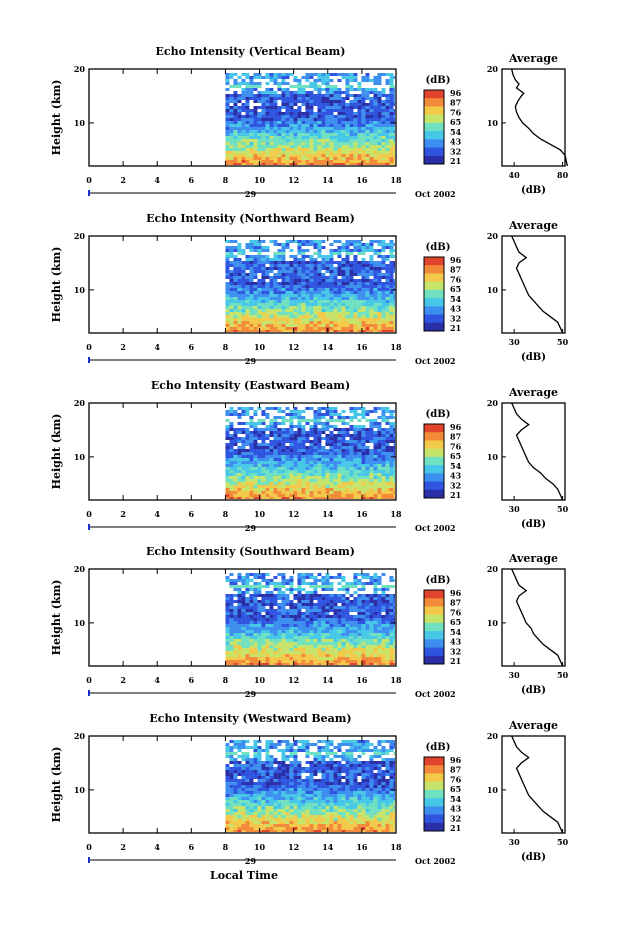 The image size is (617, 929). What do you see at coordinates (250, 718) in the screenshot?
I see `panel-title: Echo Intensity (Westward Beam)` at bounding box center [250, 718].